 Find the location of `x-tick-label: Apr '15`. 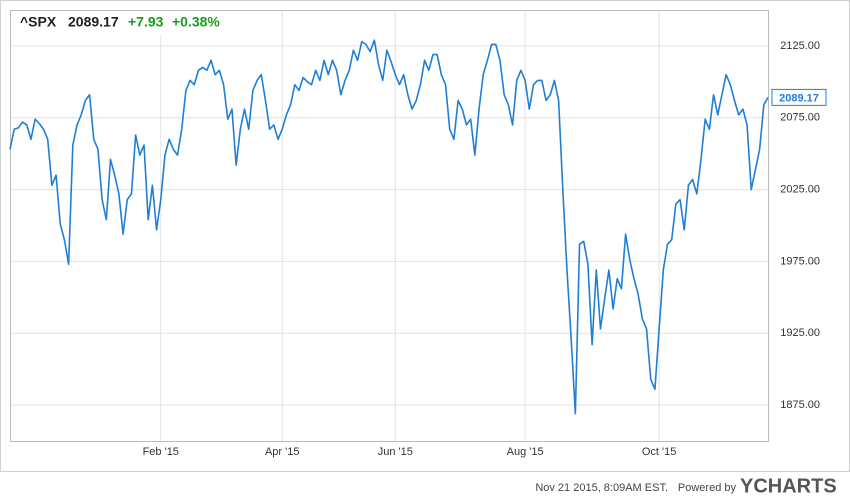

x-tick-label: Apr '15 is located at coordinates (282, 452).